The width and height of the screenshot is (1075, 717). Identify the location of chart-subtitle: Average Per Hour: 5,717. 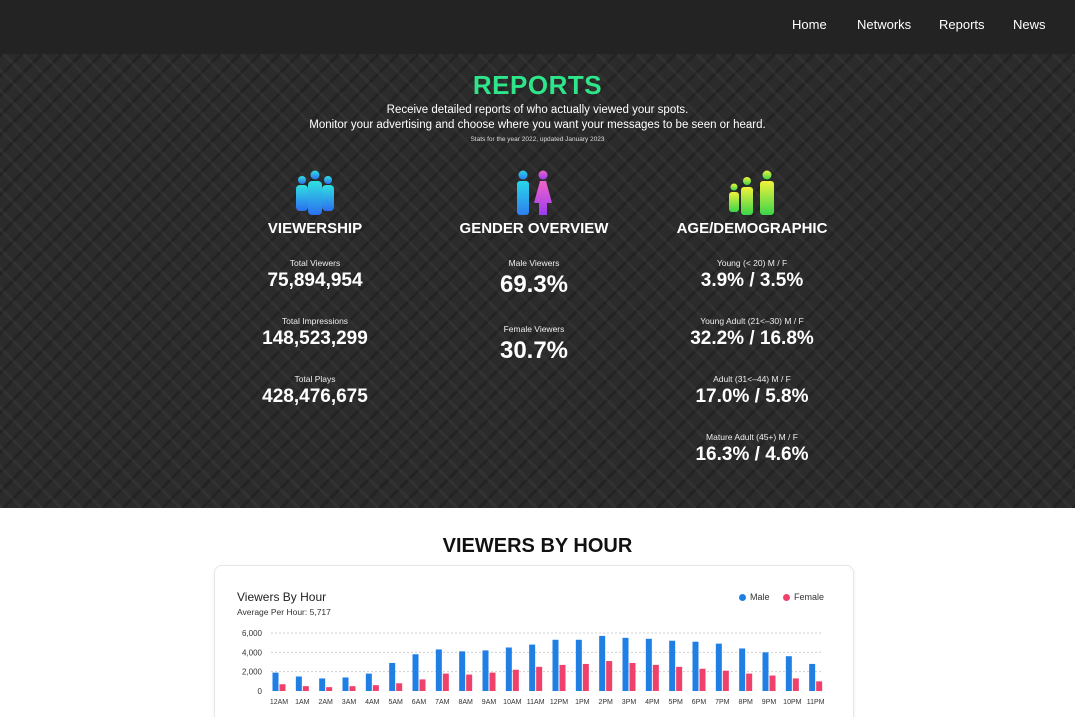
(284, 612).